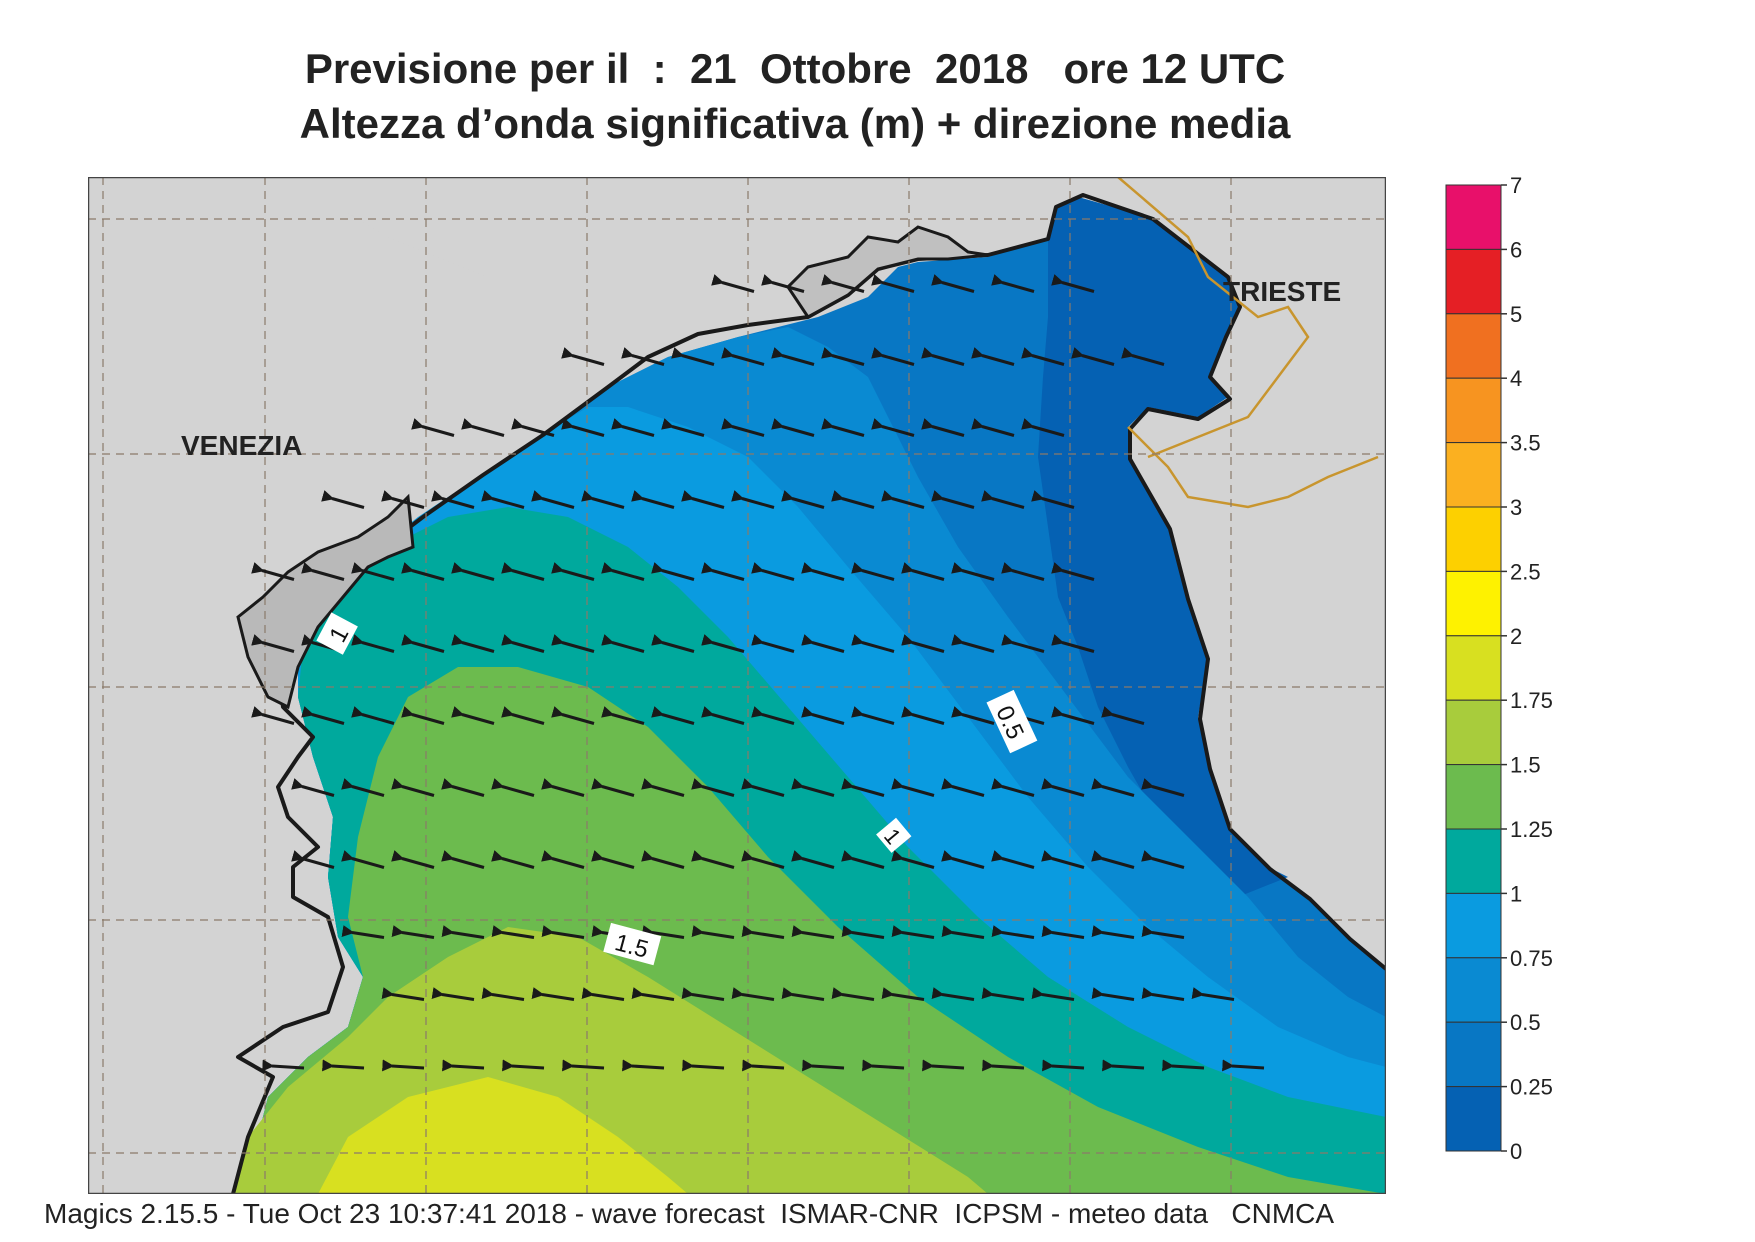 The width and height of the screenshot is (1755, 1242). I want to click on legend-tick-label: 5, so click(1516, 314).